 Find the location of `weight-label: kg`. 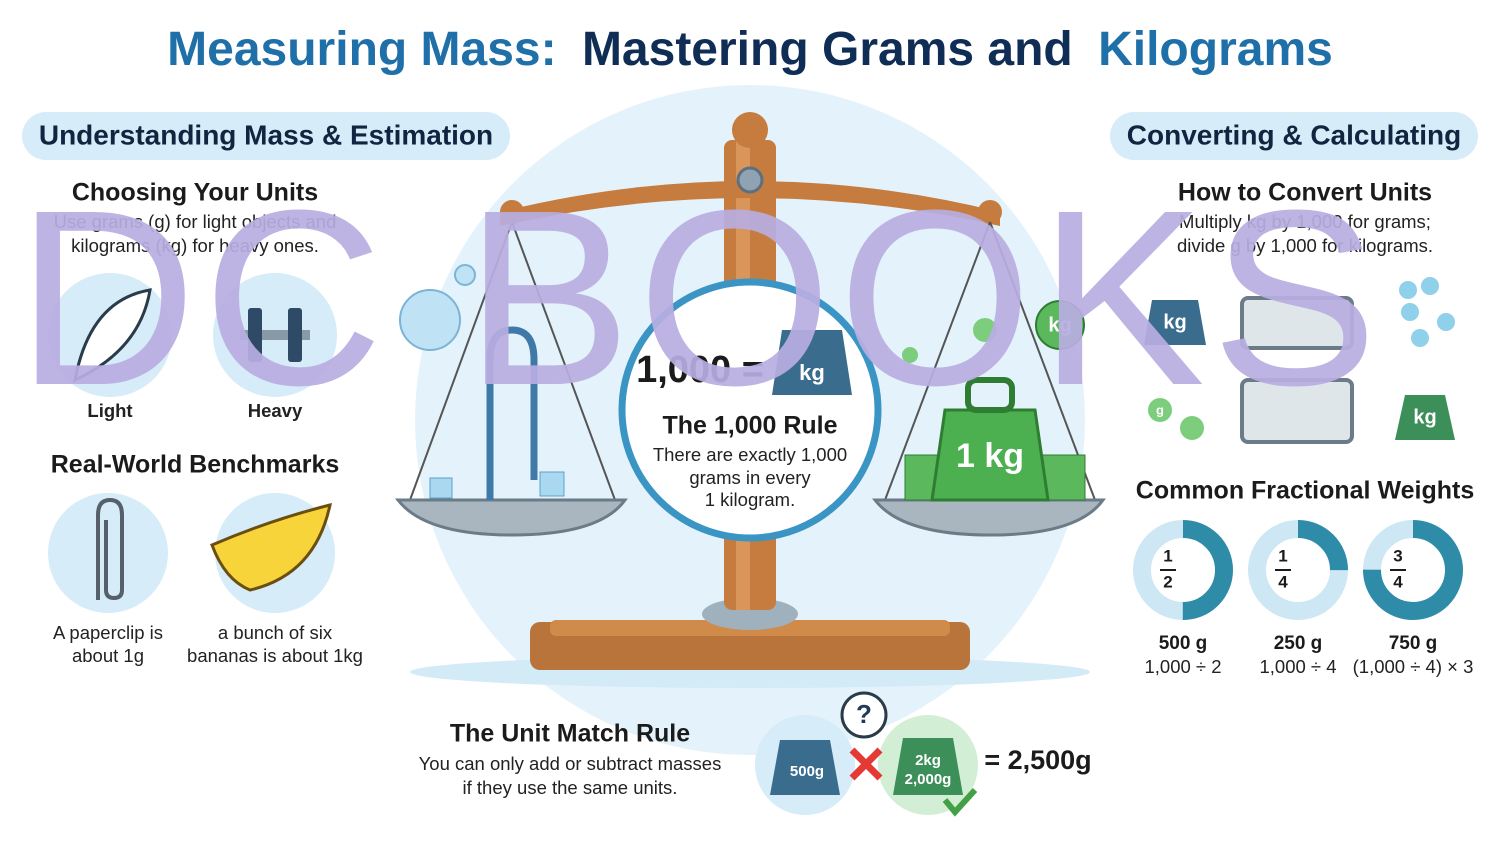

weight-label: kg is located at coordinates (812, 372).